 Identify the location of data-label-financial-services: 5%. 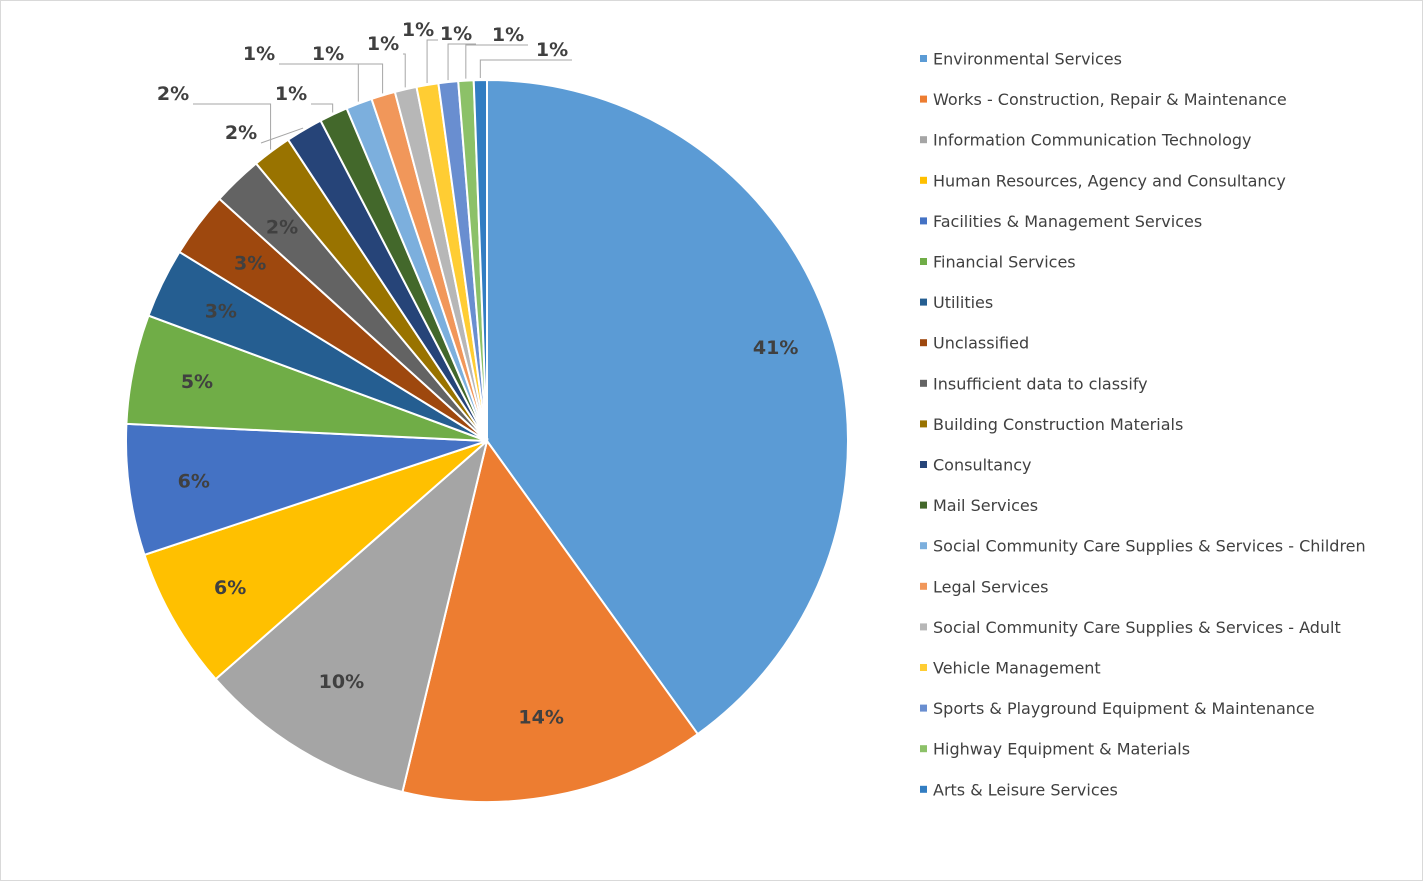
(197, 382).